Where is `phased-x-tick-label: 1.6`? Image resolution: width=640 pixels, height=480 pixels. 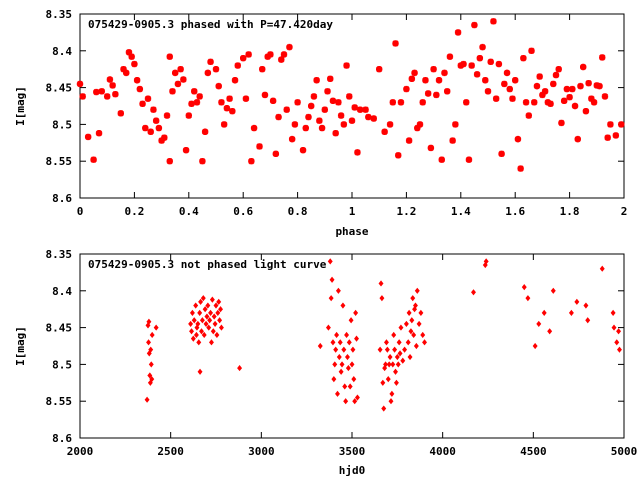
phased-x-tick-label: 1.6 is located at coordinates (515, 211).